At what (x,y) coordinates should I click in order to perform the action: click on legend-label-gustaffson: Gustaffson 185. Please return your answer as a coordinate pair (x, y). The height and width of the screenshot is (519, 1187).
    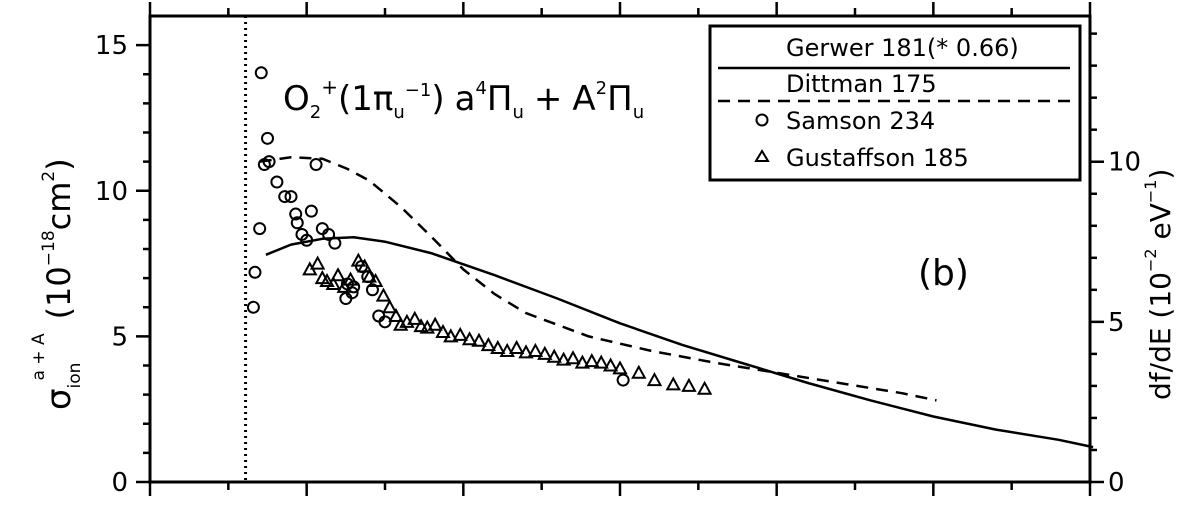
    Looking at the image, I should click on (877, 158).